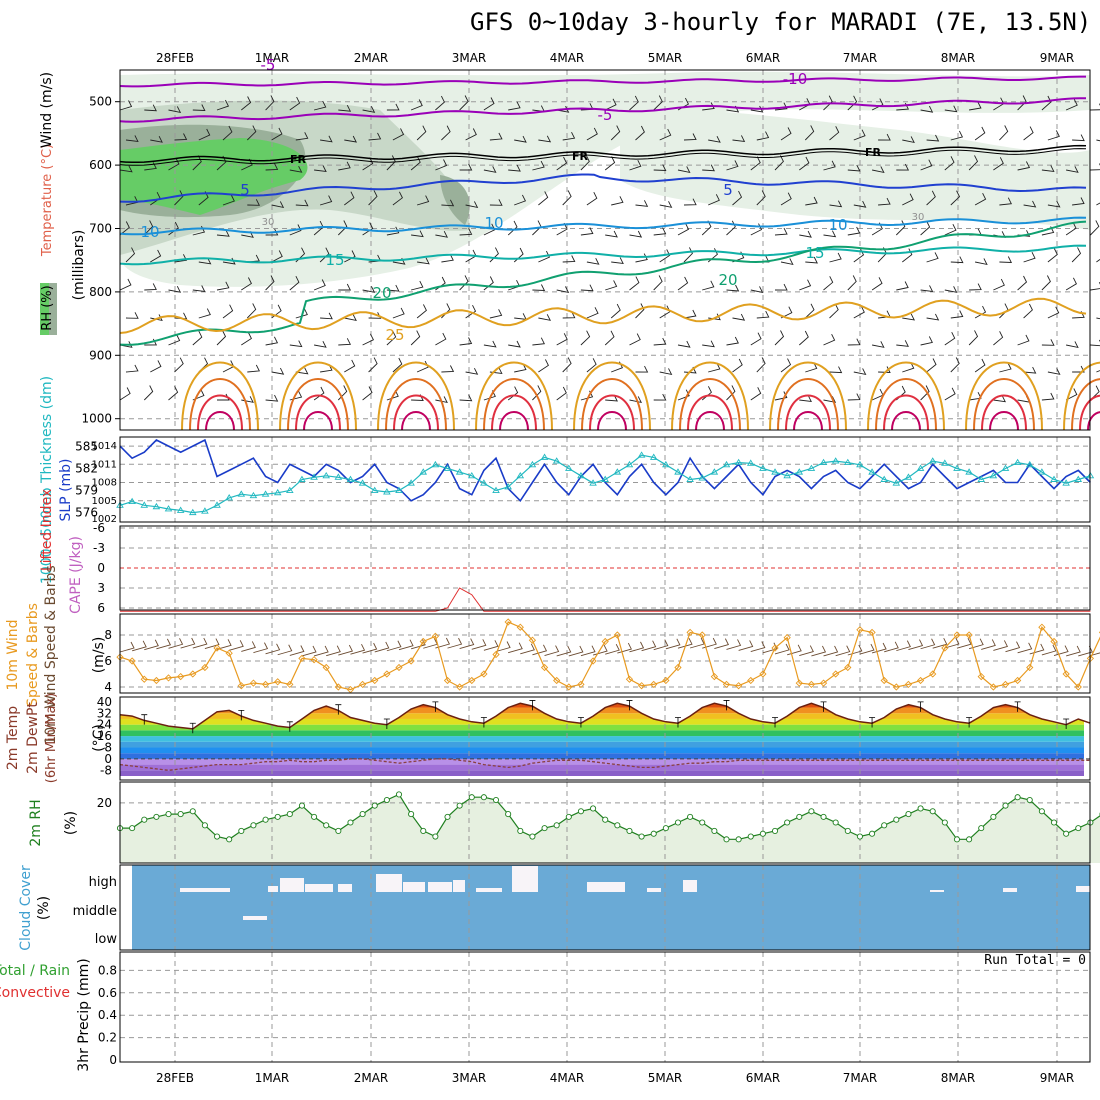  What do you see at coordinates (605, 470) in the screenshot?
I see `slp-line` at bounding box center [605, 470].